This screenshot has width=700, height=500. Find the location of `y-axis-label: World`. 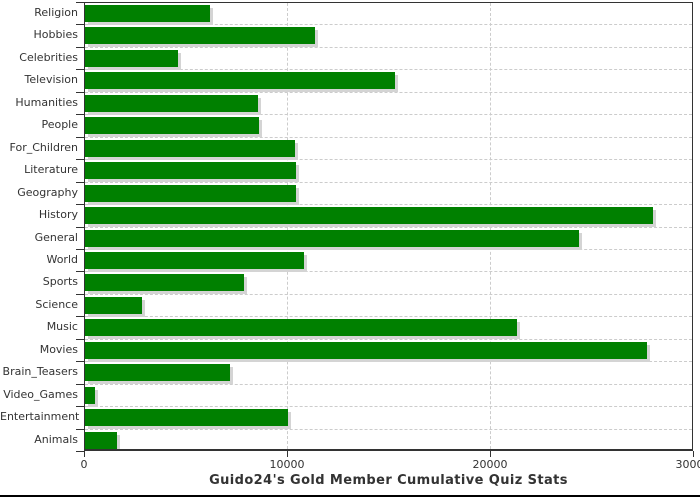

y-axis-label: World is located at coordinates (62, 259).